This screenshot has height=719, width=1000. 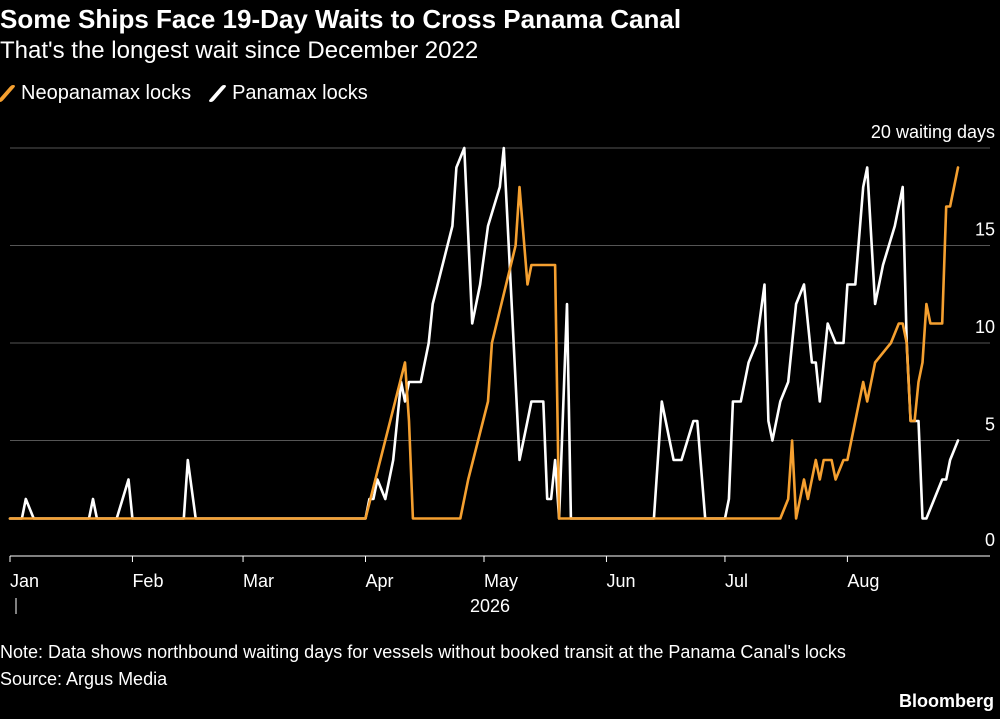 I want to click on y-tick-label: 10, so click(x=985, y=327).